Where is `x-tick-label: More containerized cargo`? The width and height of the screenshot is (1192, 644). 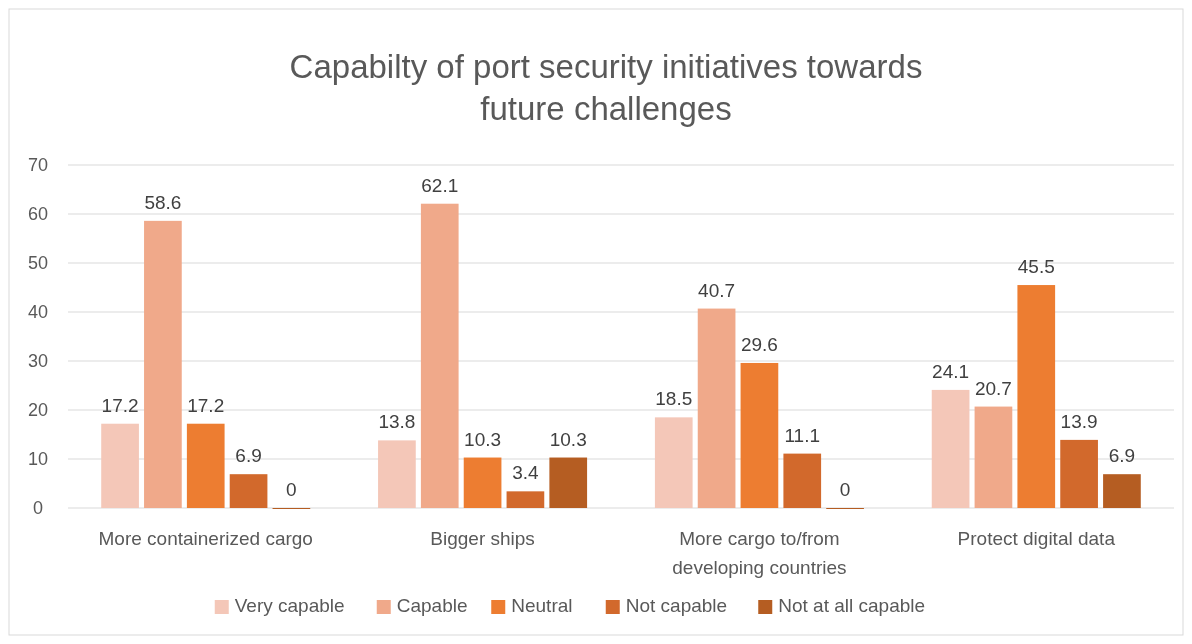
x-tick-label: More containerized cargo is located at coordinates (205, 538).